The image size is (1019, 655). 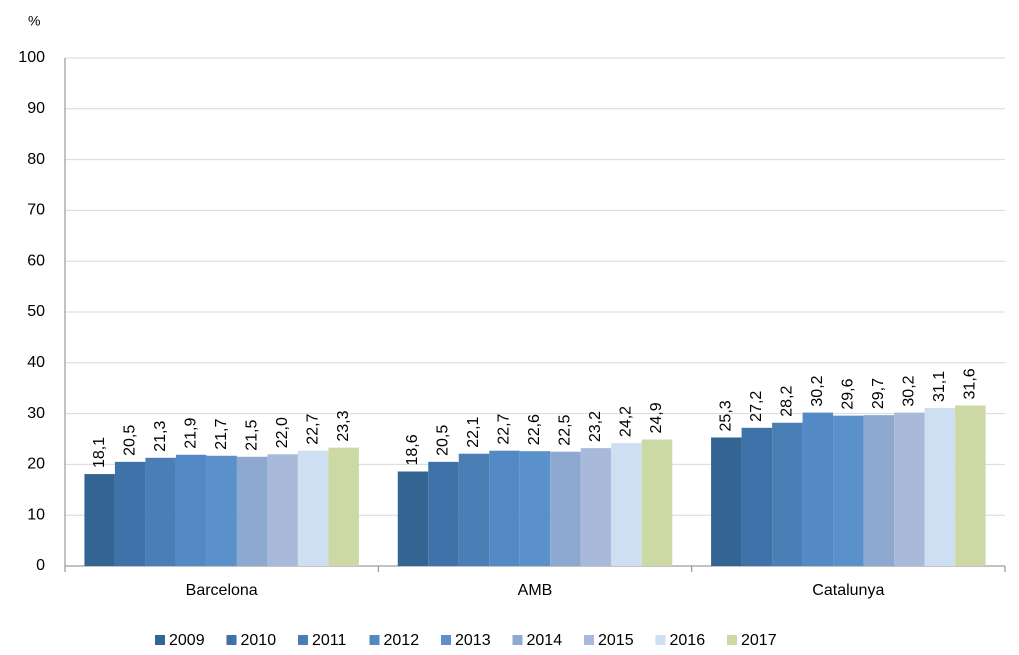 I want to click on y-tick-label: 40, so click(x=36, y=362).